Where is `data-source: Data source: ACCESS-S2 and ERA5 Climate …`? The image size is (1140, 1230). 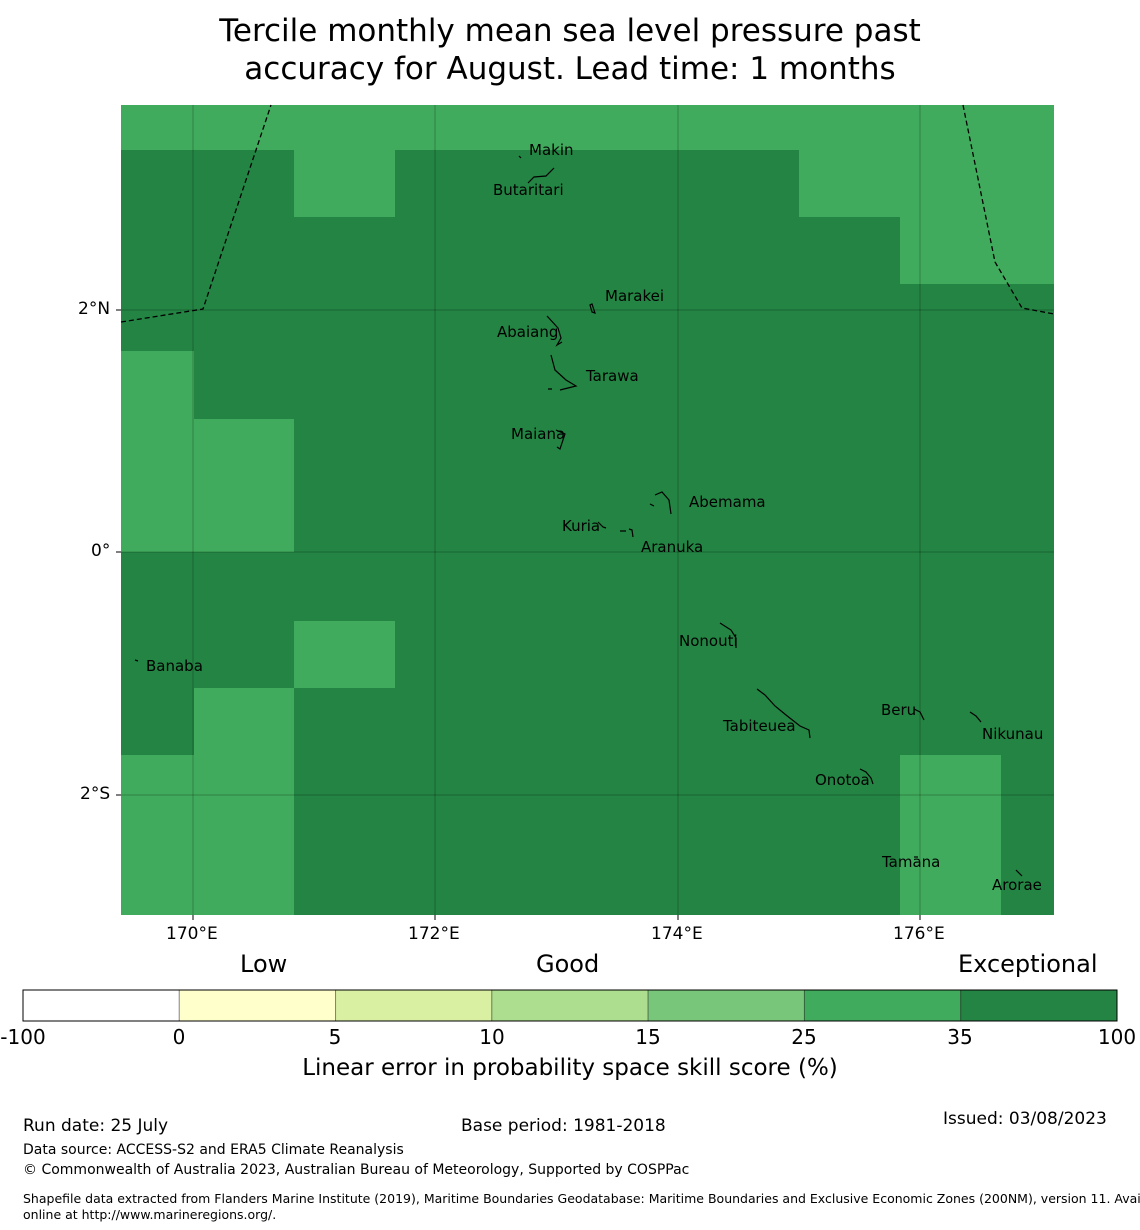 data-source: Data source: ACCESS-S2 and ERA5 Climate … is located at coordinates (213, 1150).